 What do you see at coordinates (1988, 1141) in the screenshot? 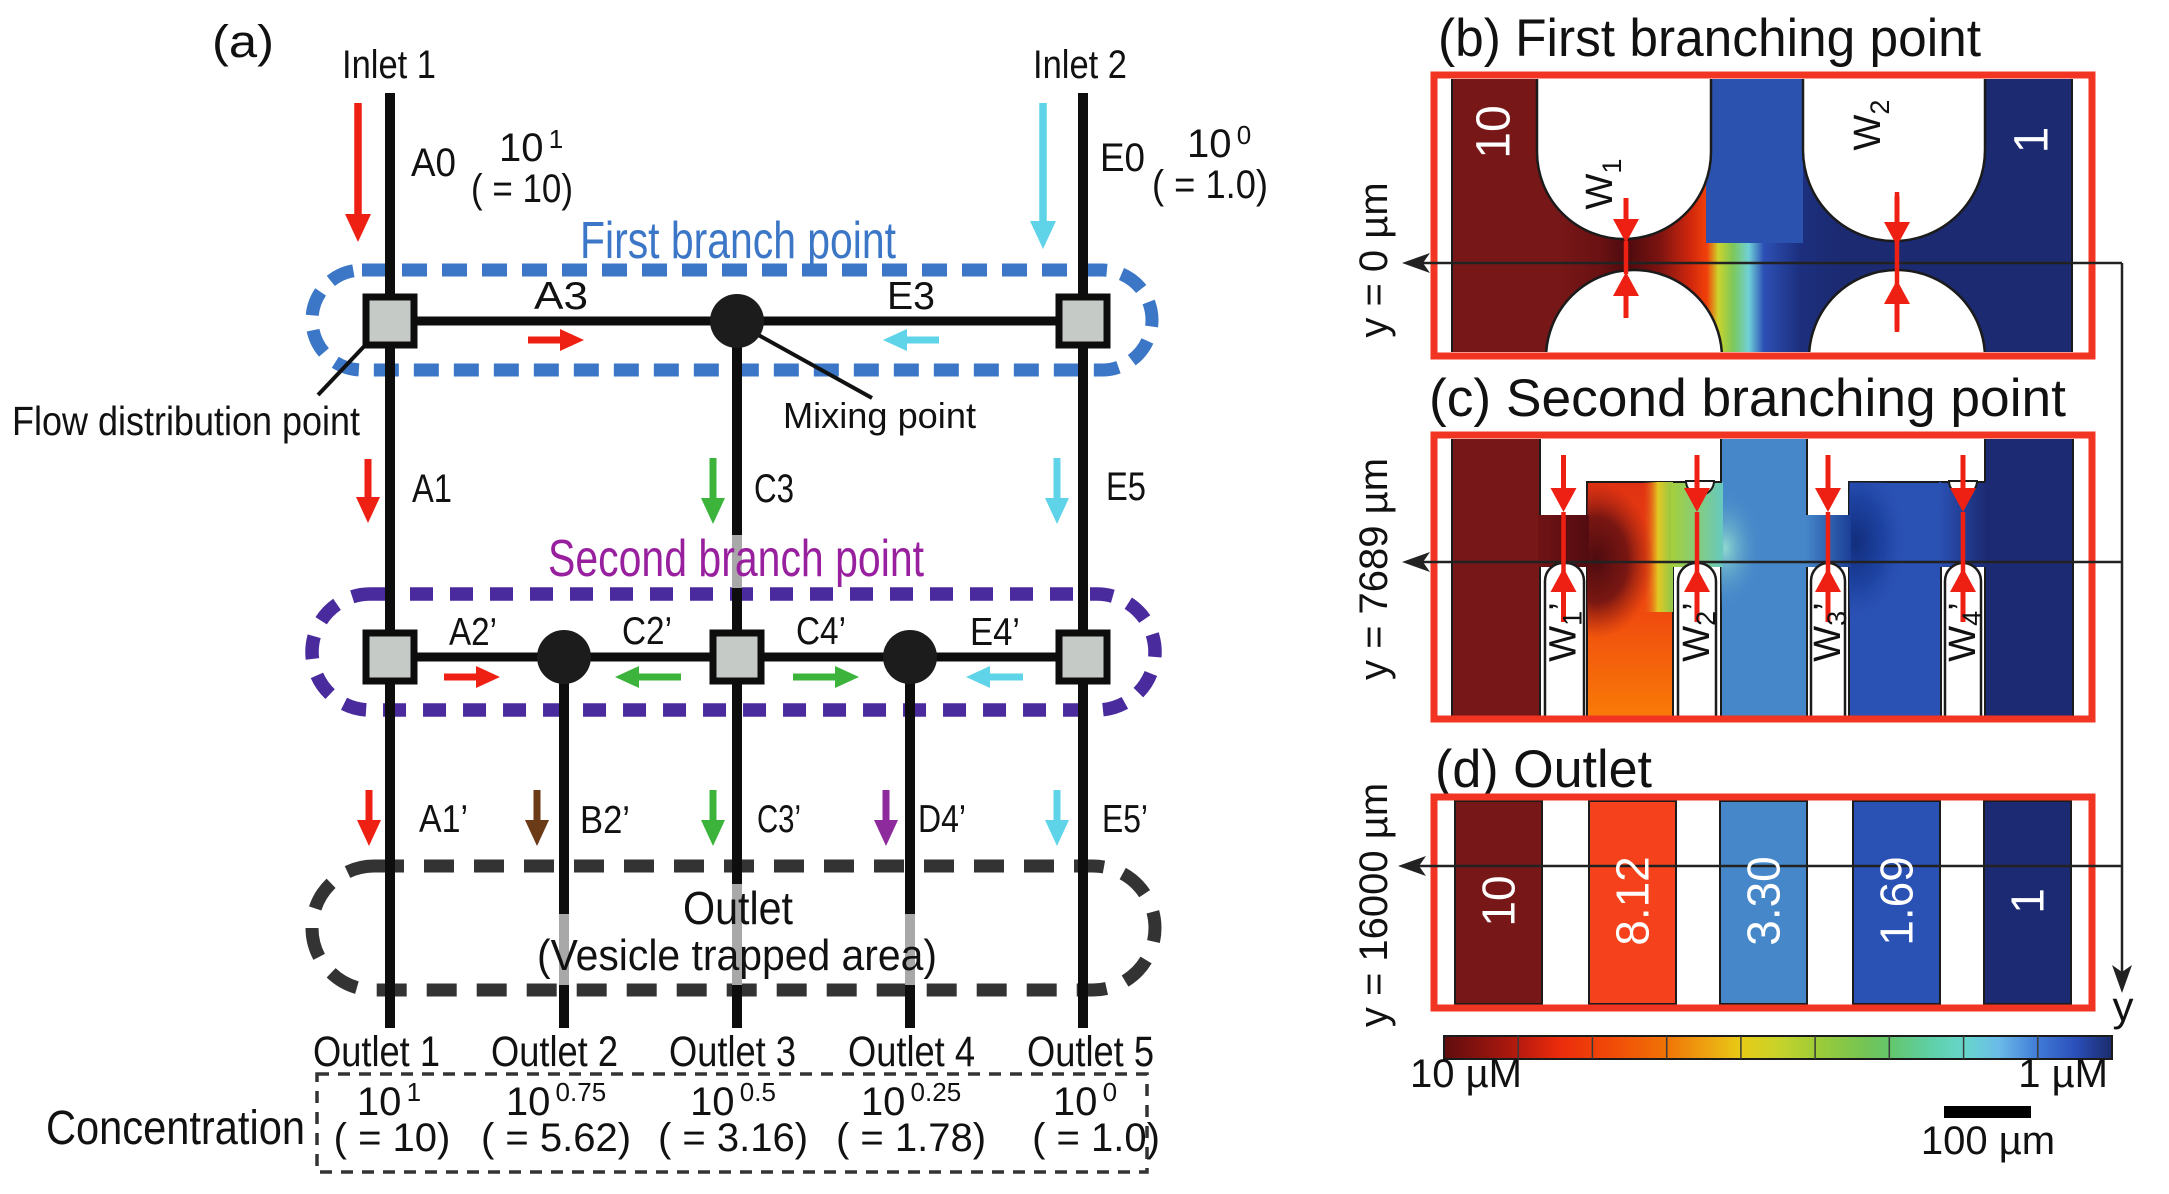
I see `svg-text: 100 µm` at bounding box center [1988, 1141].